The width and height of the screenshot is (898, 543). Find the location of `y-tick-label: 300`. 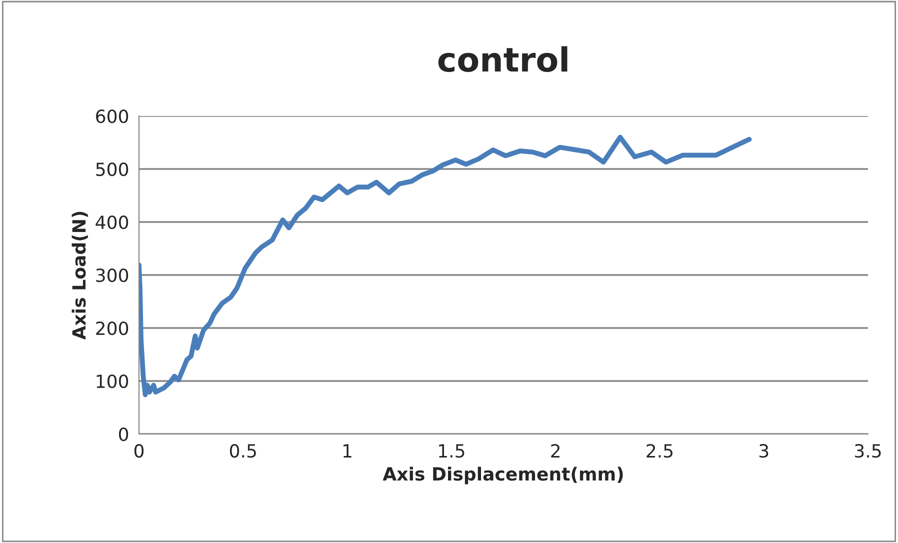

y-tick-label: 300 is located at coordinates (112, 275).